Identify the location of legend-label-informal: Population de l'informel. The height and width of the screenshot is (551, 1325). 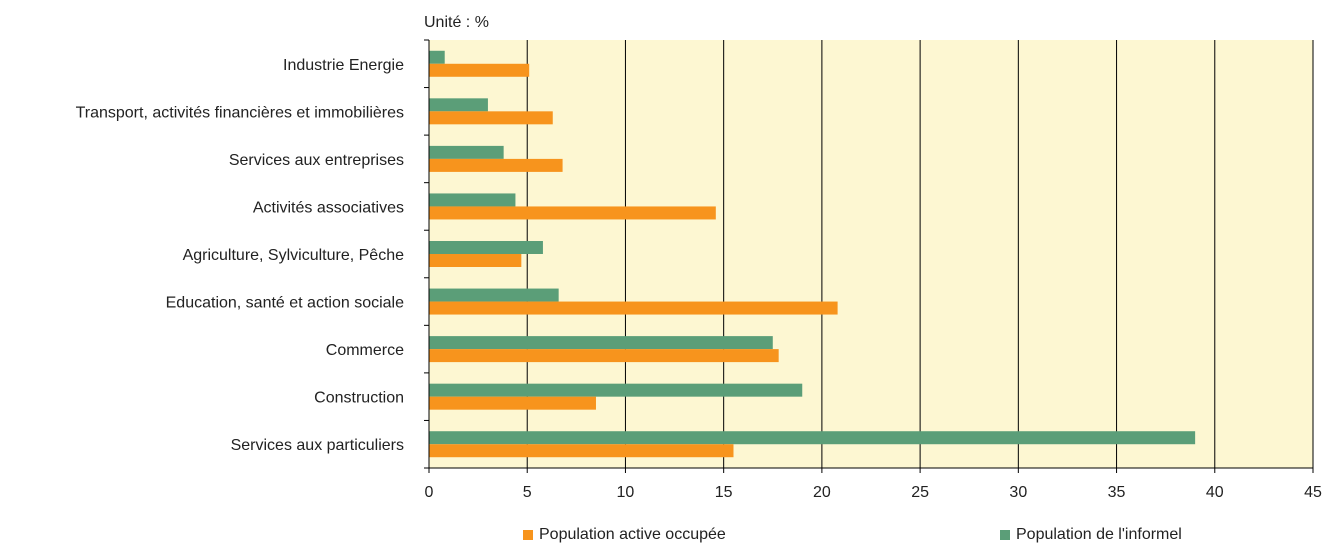
(1099, 534).